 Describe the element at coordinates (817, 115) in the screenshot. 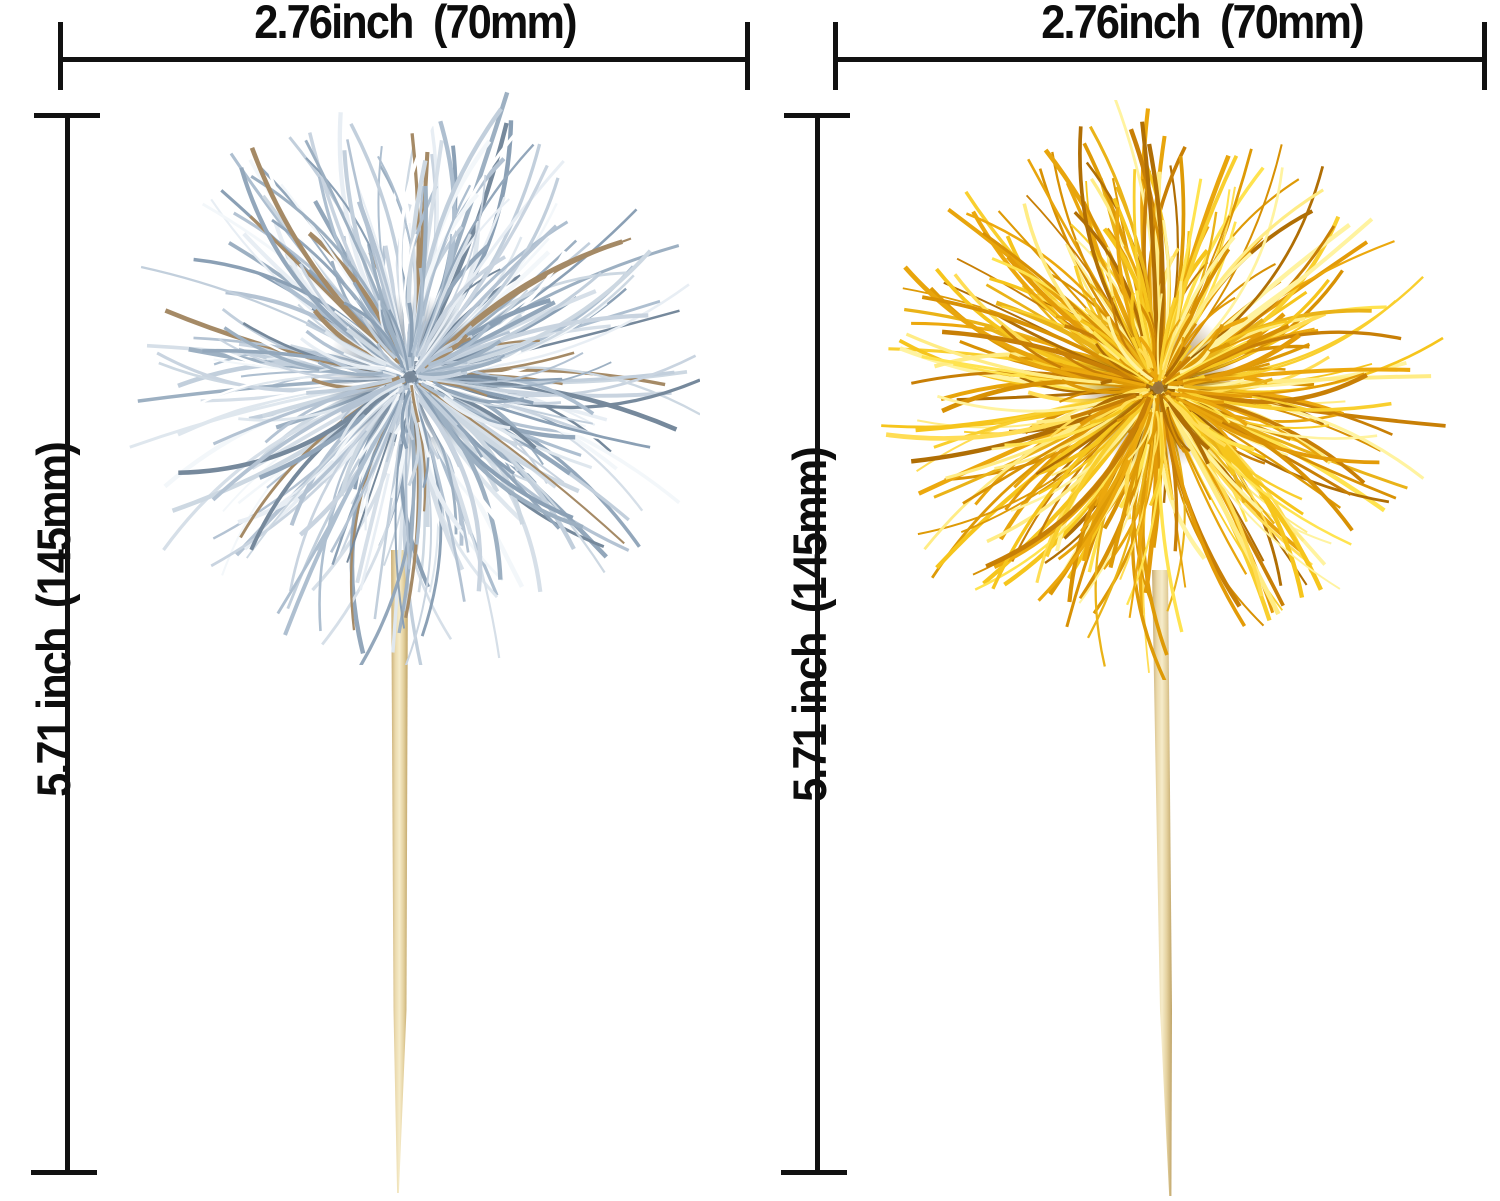

I see `gold-height-top-tick` at that location.